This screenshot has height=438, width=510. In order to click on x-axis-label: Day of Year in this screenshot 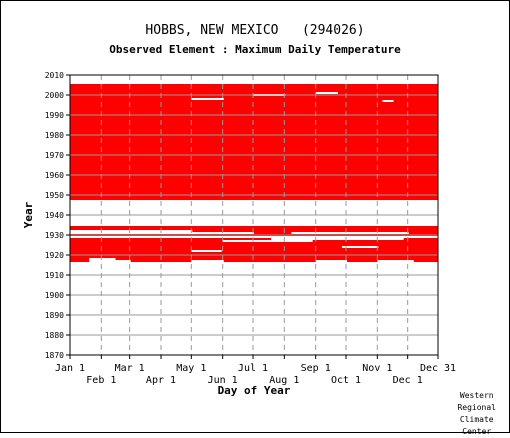, I will do `click(254, 390)`.